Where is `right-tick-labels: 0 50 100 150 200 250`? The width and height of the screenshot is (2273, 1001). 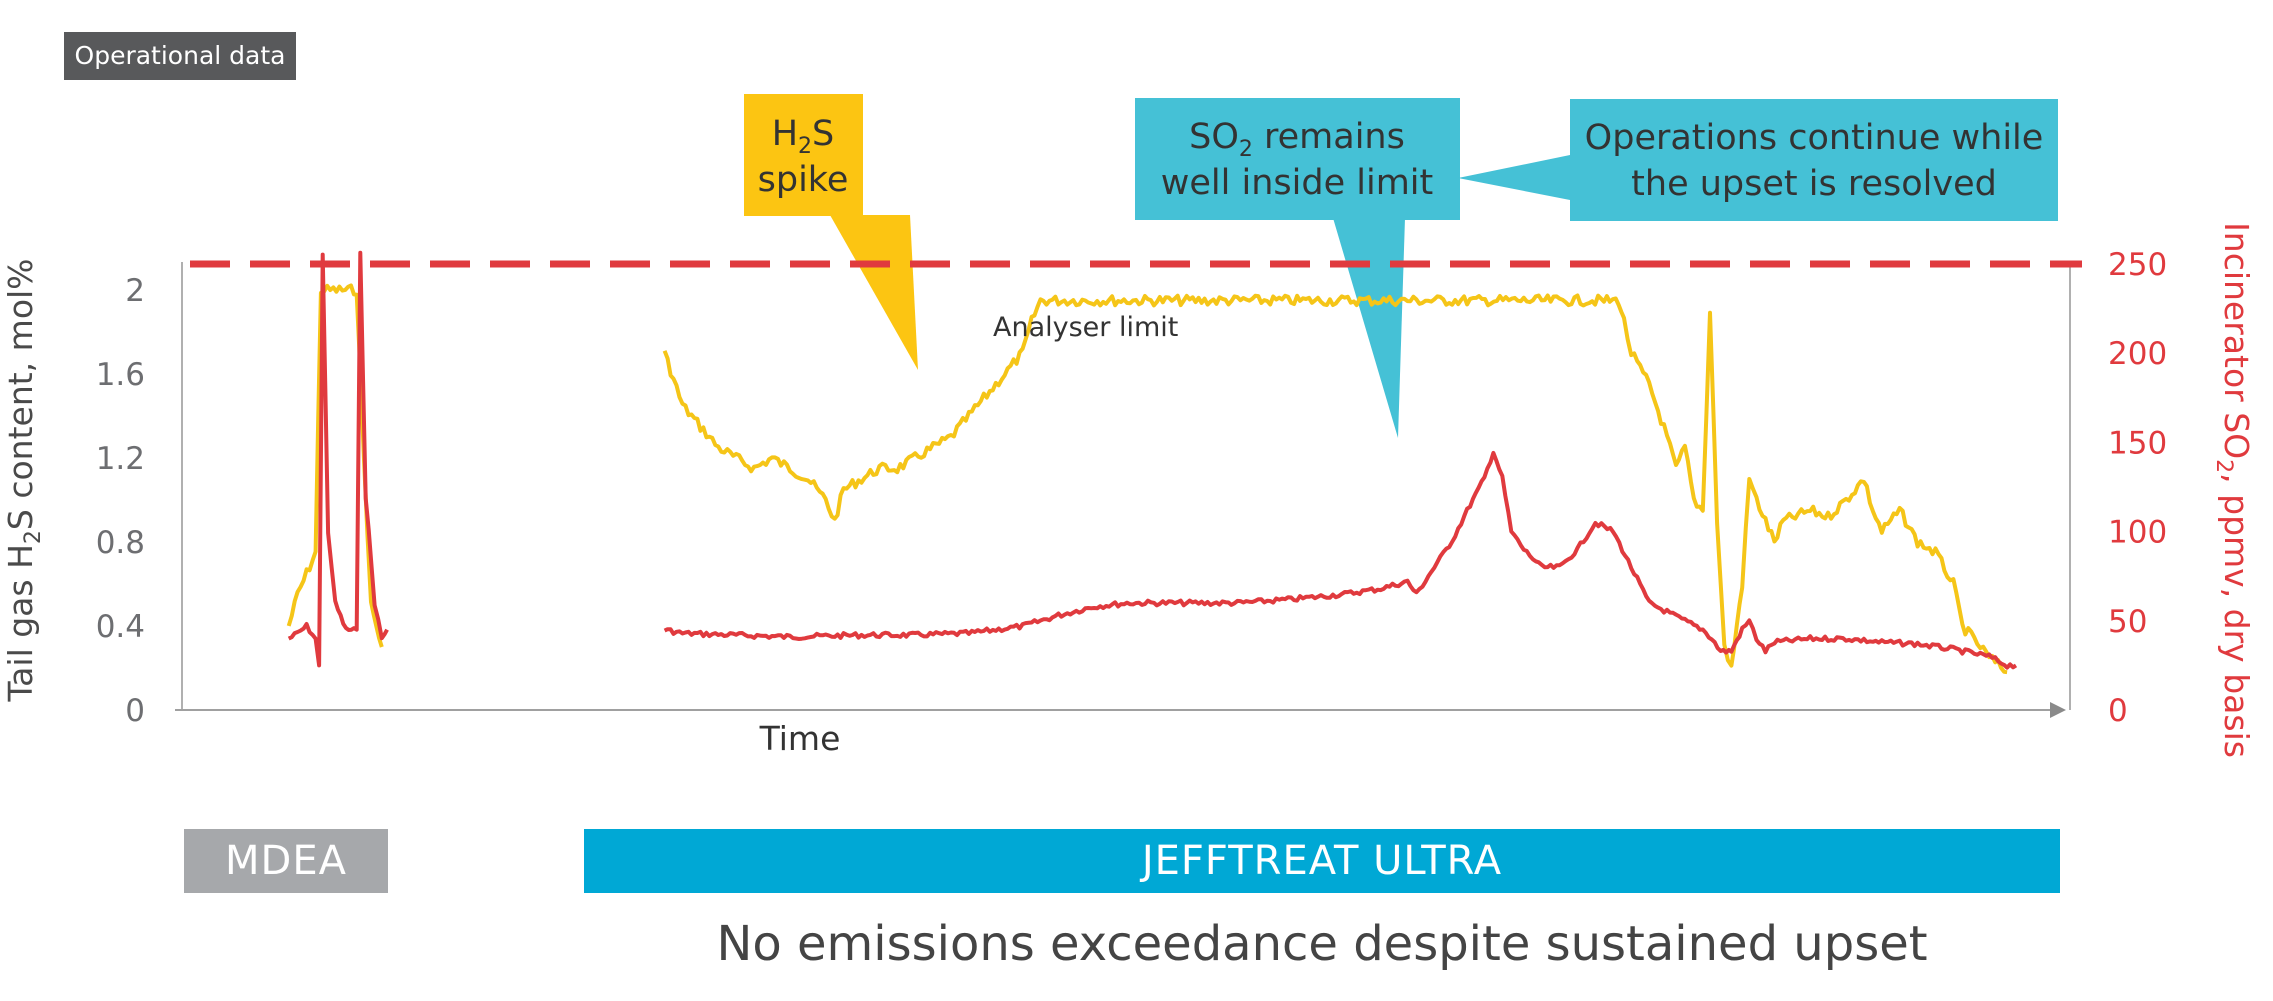 right-tick-labels: 0 50 100 150 200 250 is located at coordinates (2137, 488).